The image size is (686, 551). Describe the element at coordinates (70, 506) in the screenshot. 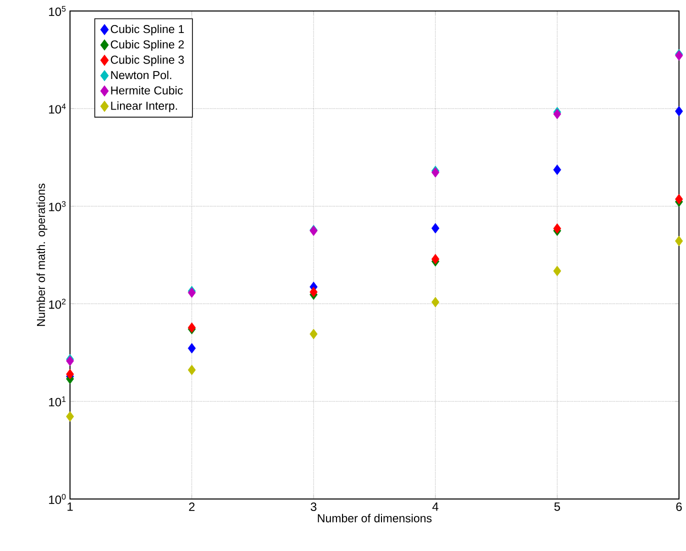

I see `x-tick-label: 1` at that location.